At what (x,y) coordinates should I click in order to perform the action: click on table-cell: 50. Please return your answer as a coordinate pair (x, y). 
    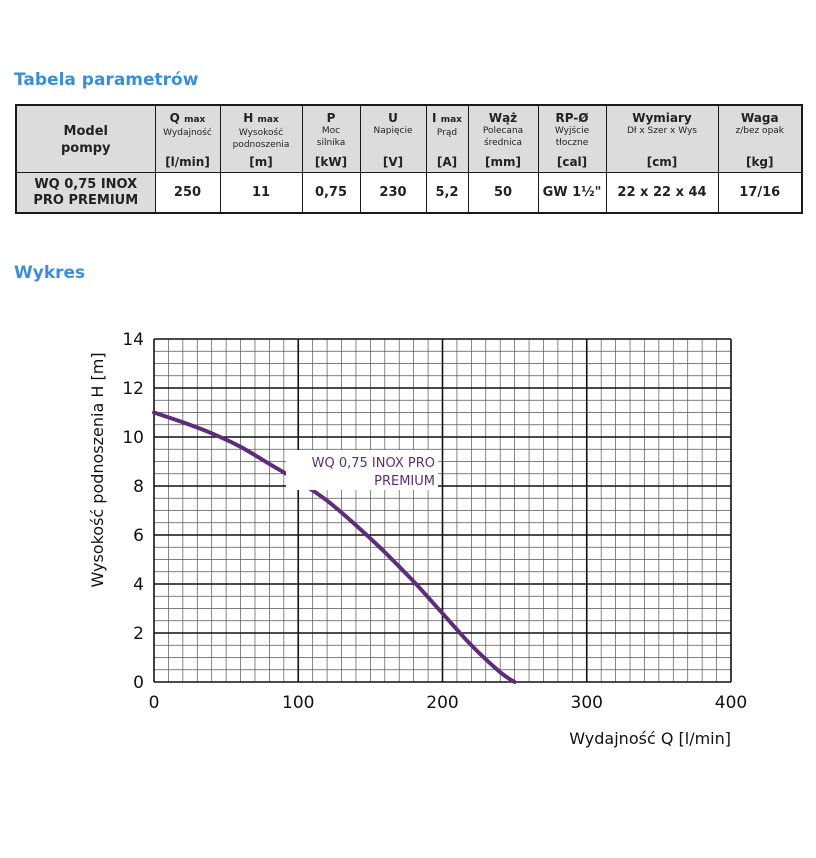
    Looking at the image, I should click on (503, 193).